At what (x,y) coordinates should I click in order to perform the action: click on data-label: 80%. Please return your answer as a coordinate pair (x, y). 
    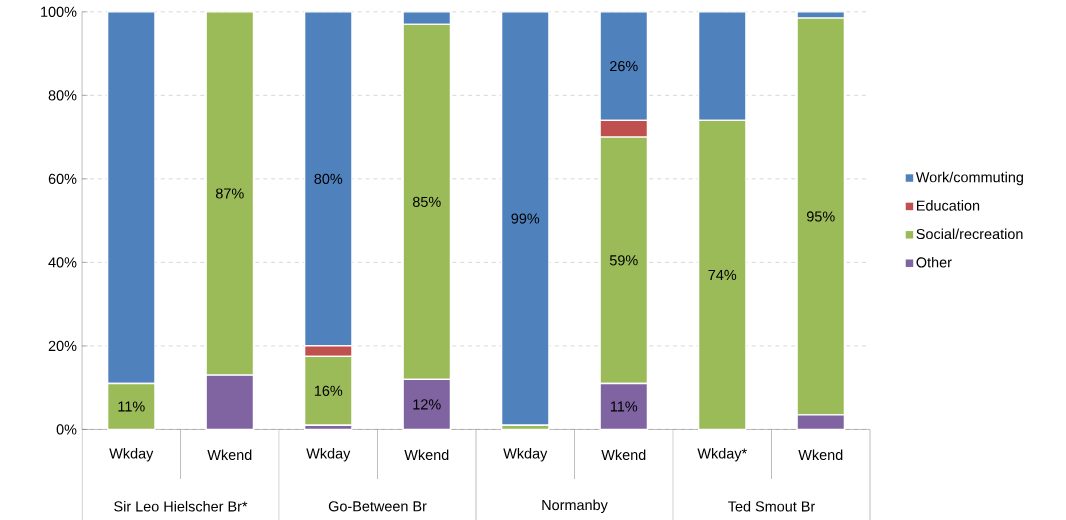
    Looking at the image, I should click on (328, 178).